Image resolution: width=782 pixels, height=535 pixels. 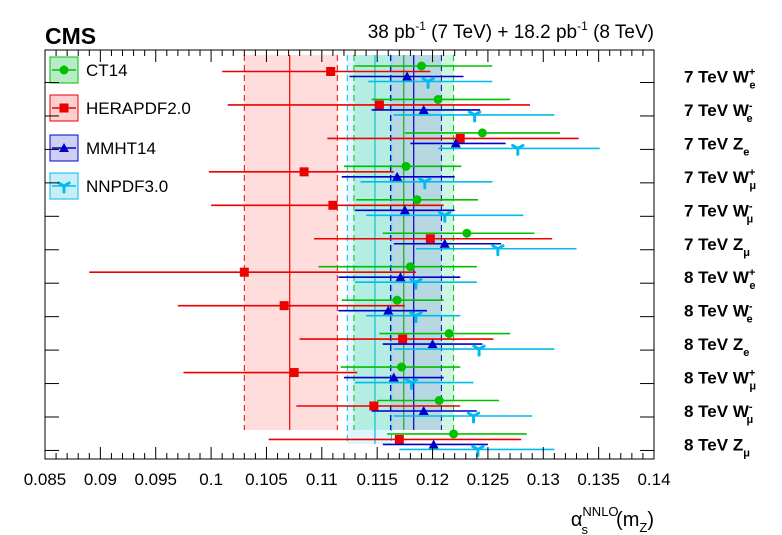 What do you see at coordinates (266, 479) in the screenshot?
I see `x-tick-label-5: 0.105` at bounding box center [266, 479].